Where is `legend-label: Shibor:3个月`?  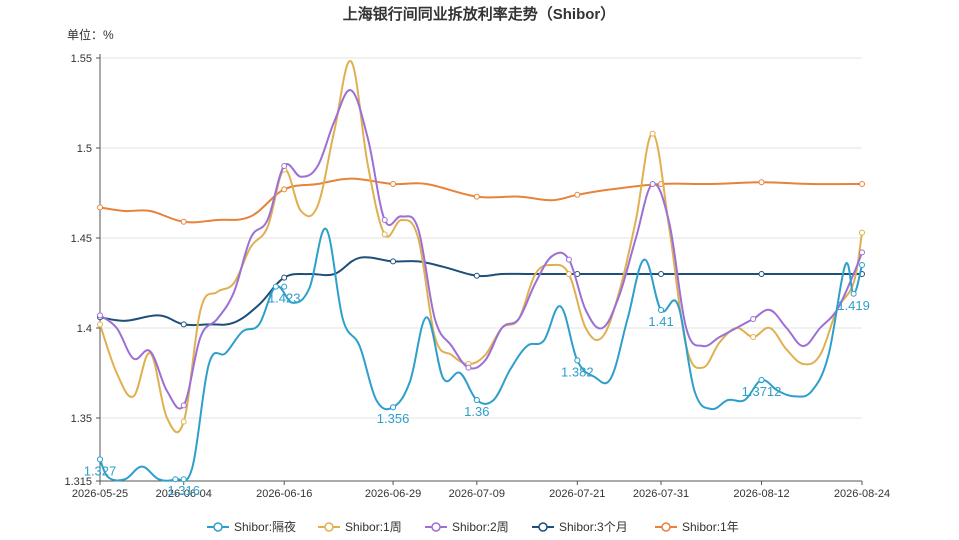 legend-label: Shibor:3个月 is located at coordinates (593, 527).